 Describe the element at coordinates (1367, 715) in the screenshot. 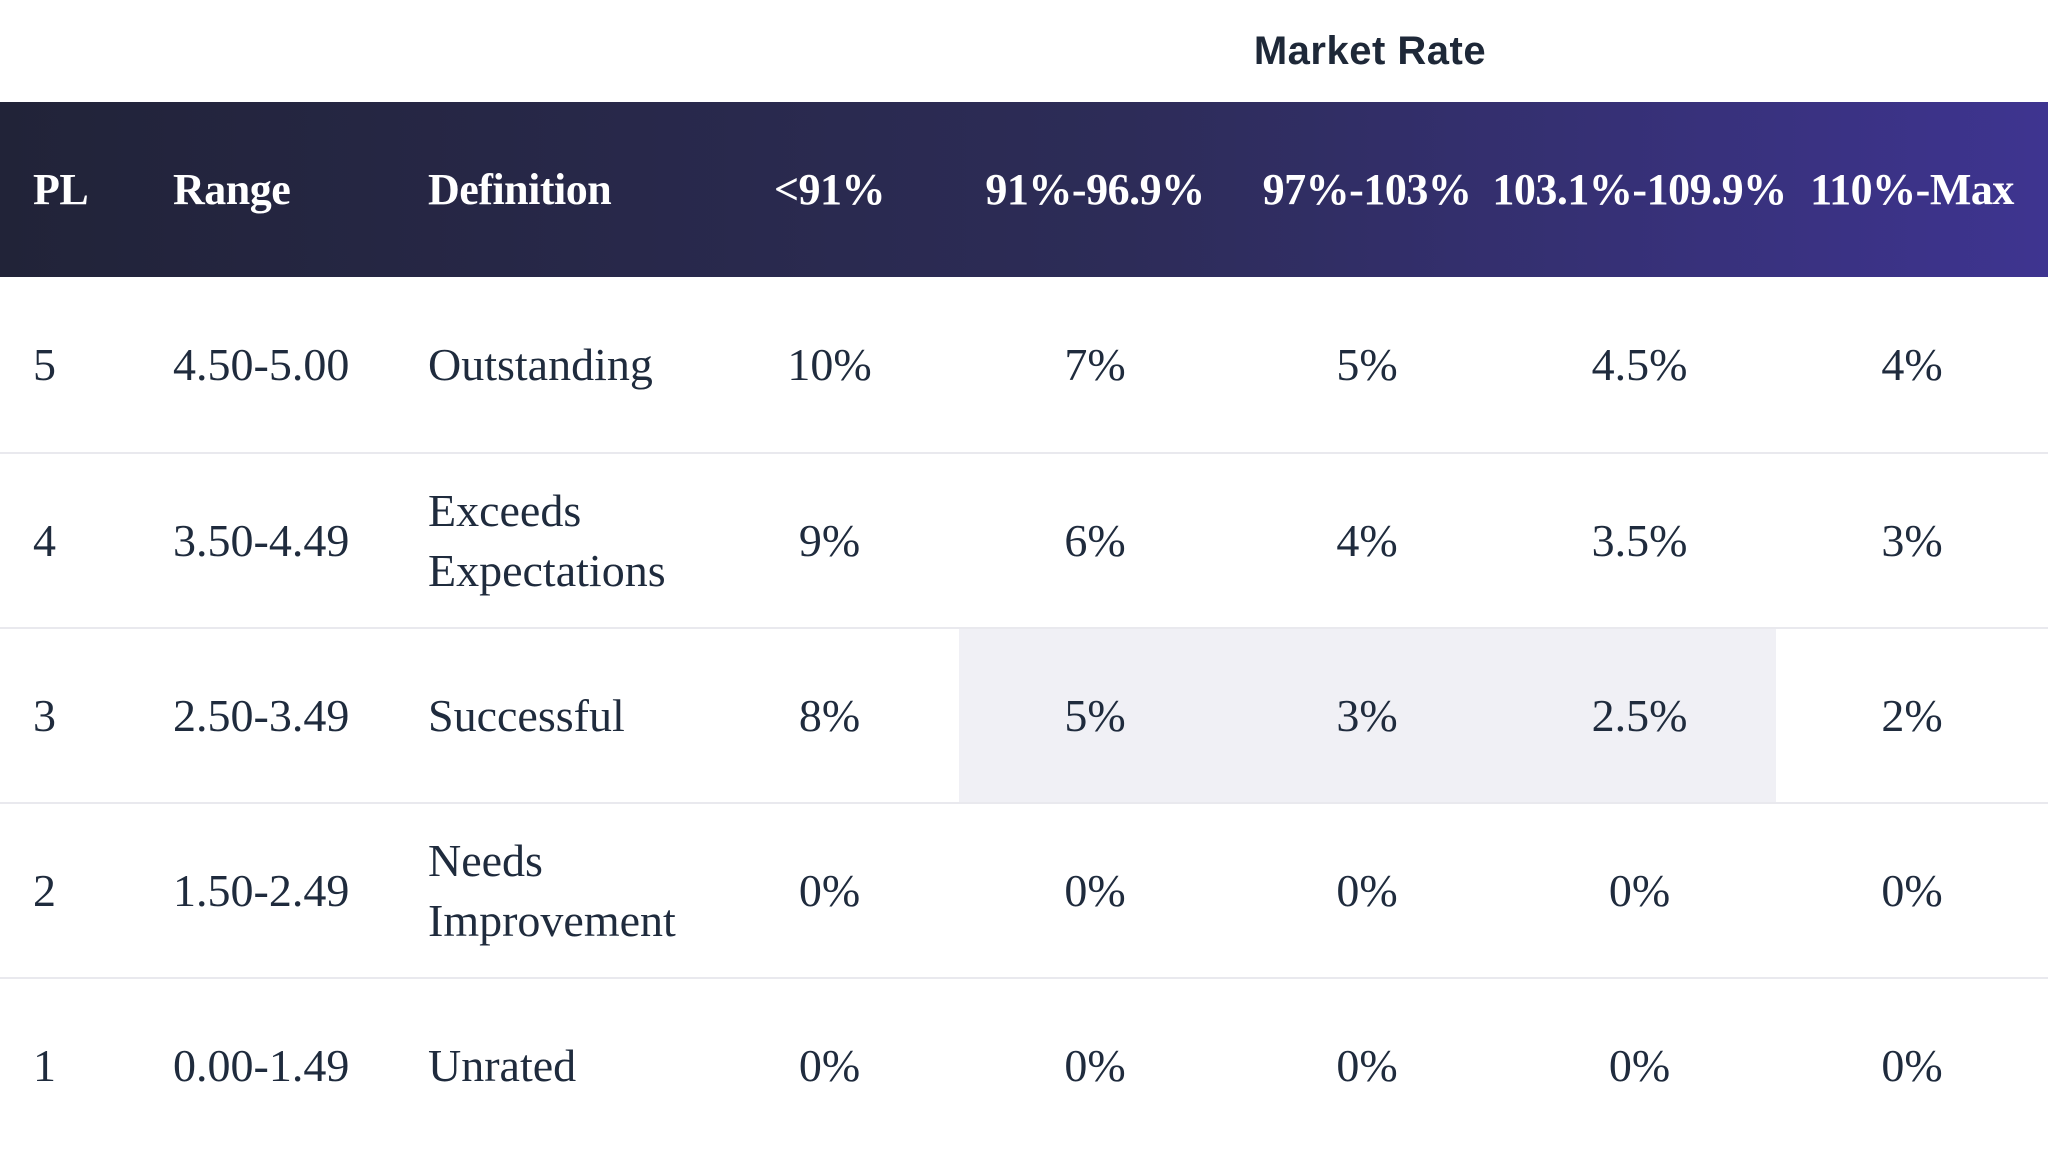

I see `cell-rate-97-103-highlighted: 3%` at that location.